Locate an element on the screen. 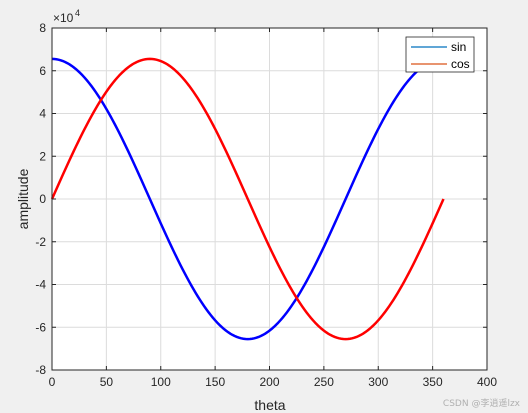 This screenshot has height=413, width=528. x-axis-label: theta is located at coordinates (269, 405).